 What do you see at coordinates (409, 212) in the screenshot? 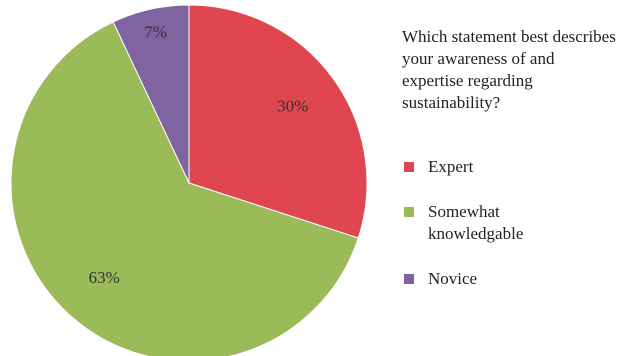
I see `legend-swatch-somewhat-knowledgable` at bounding box center [409, 212].